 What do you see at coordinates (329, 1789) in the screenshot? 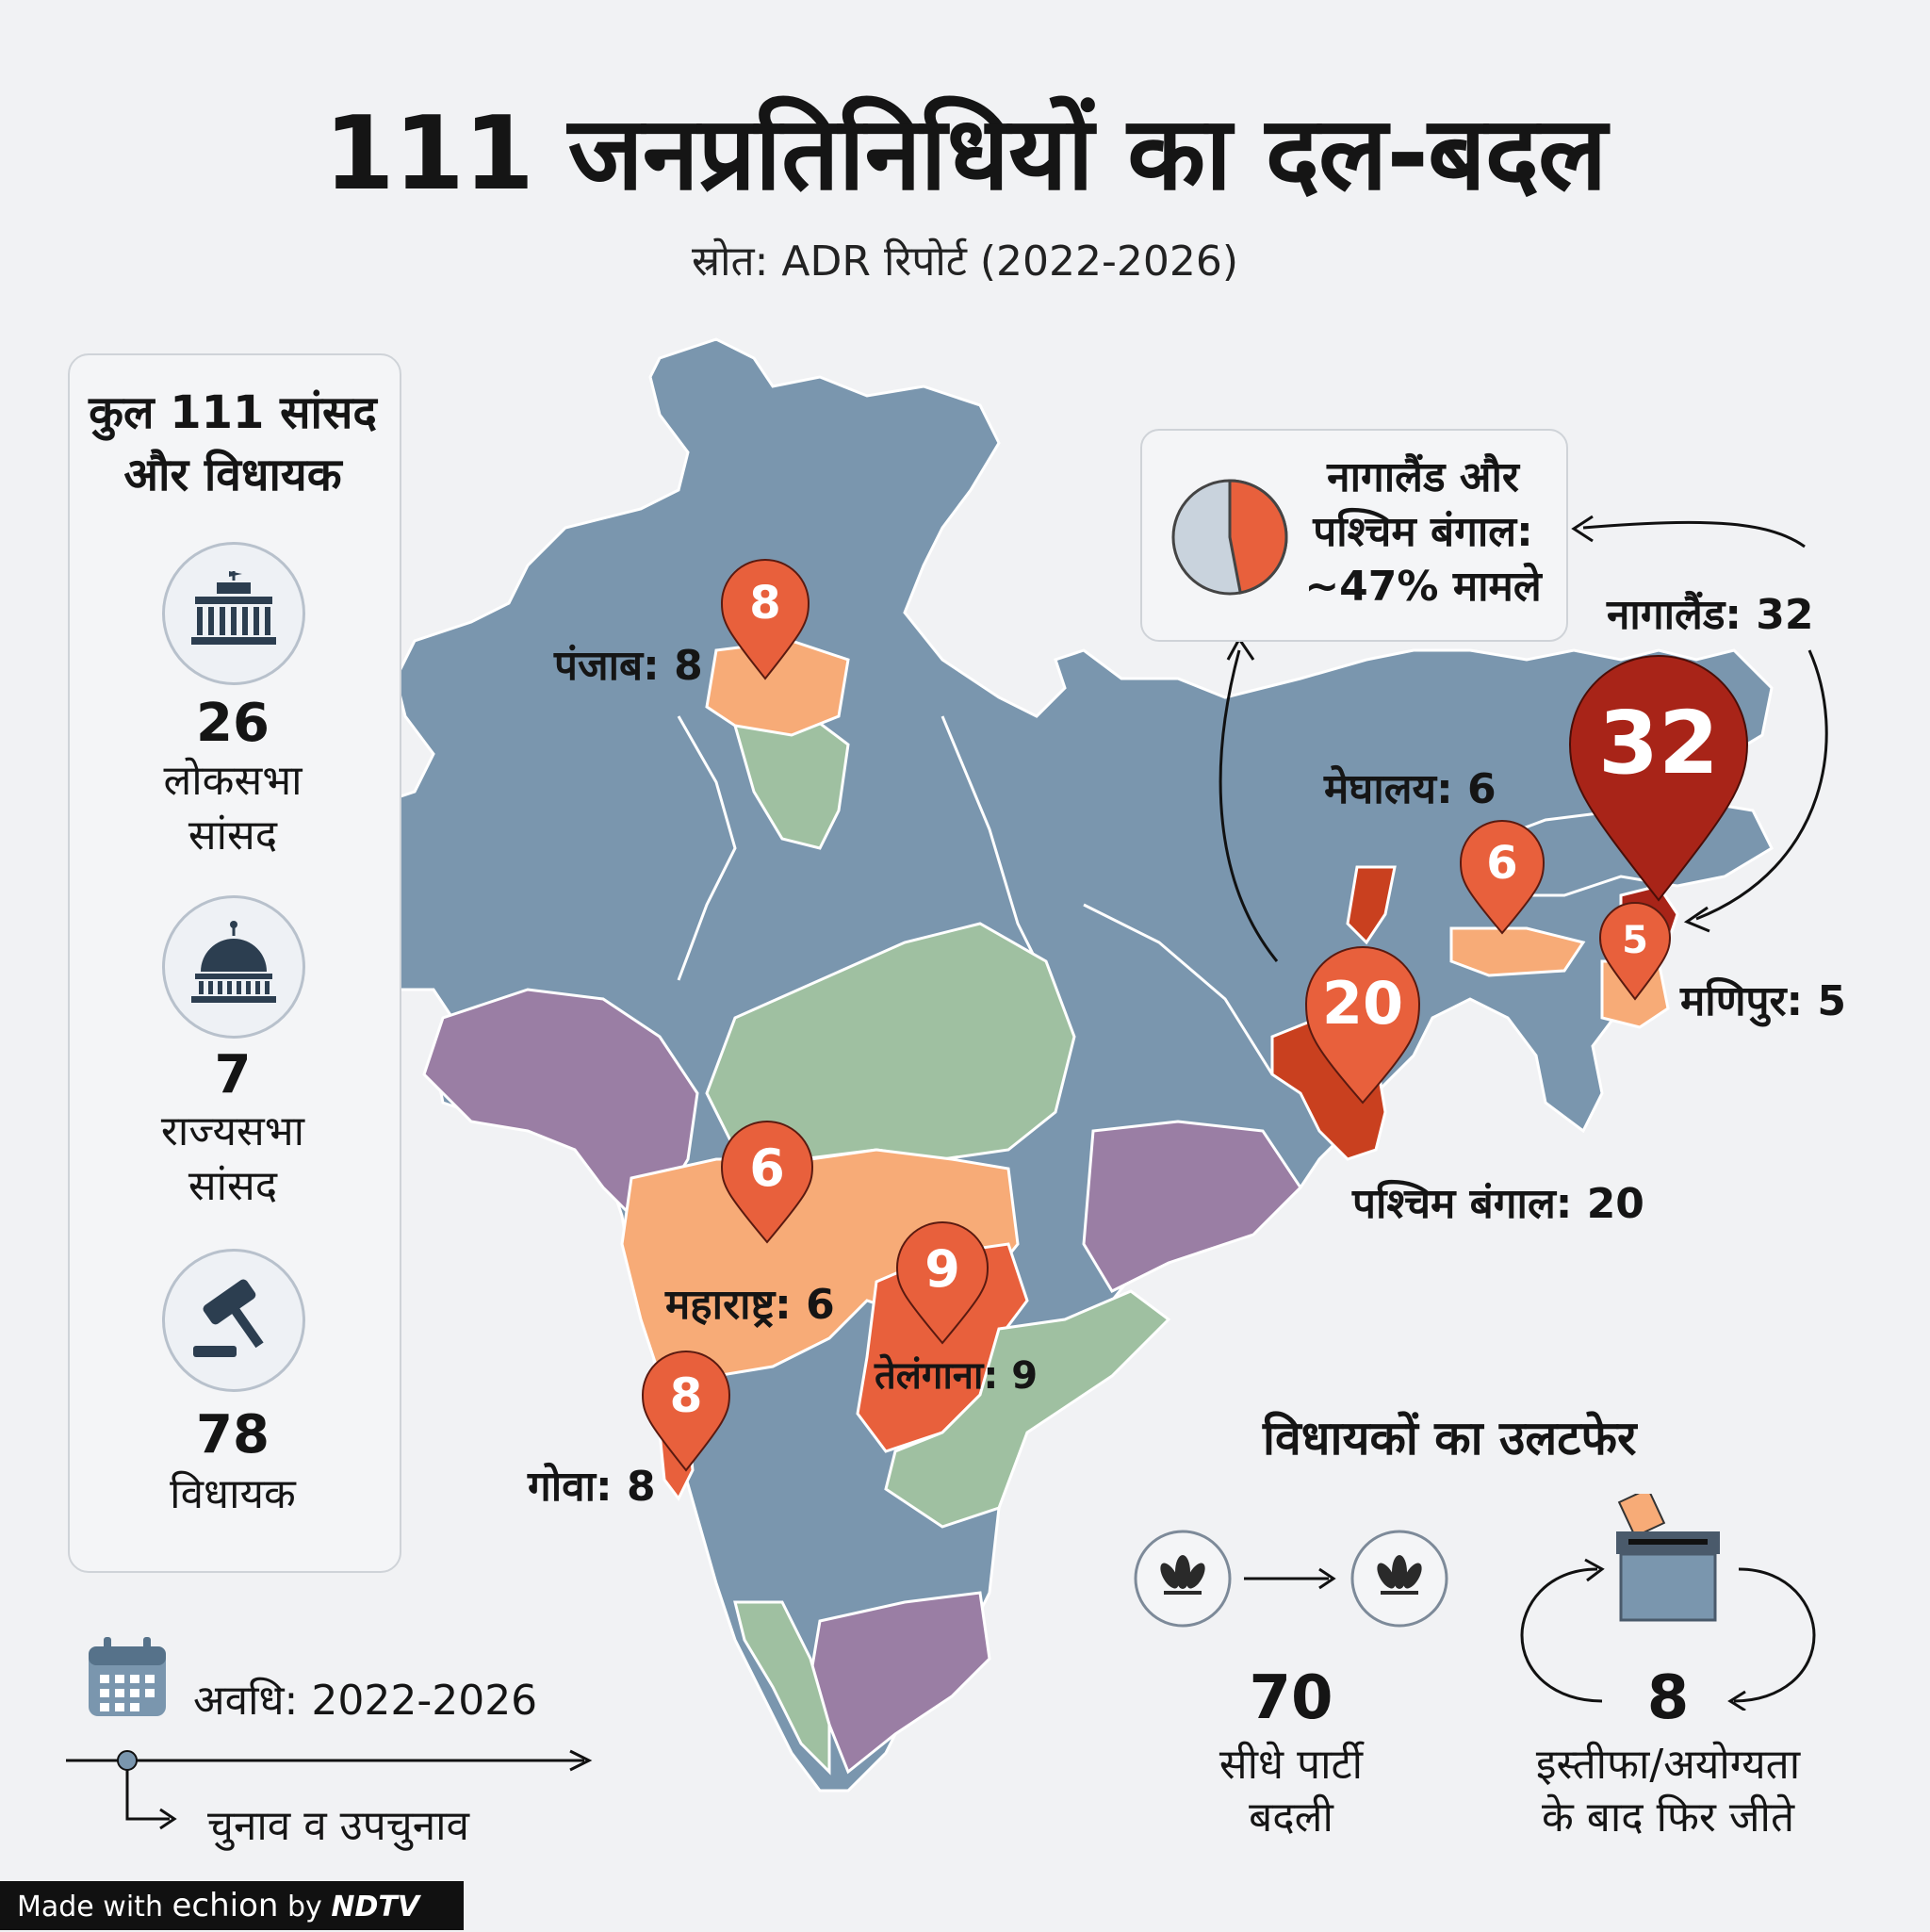
I see `timeline-axis` at bounding box center [329, 1789].